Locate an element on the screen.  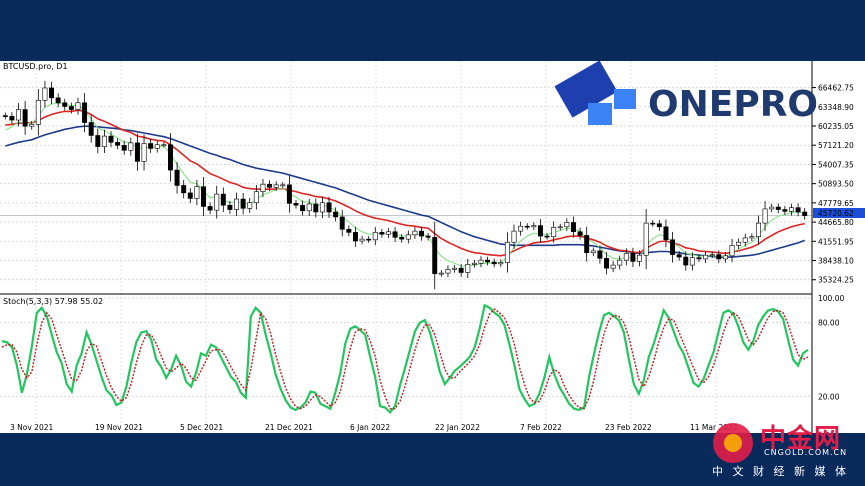
brand-name: 中金网 is located at coordinates (801, 439).